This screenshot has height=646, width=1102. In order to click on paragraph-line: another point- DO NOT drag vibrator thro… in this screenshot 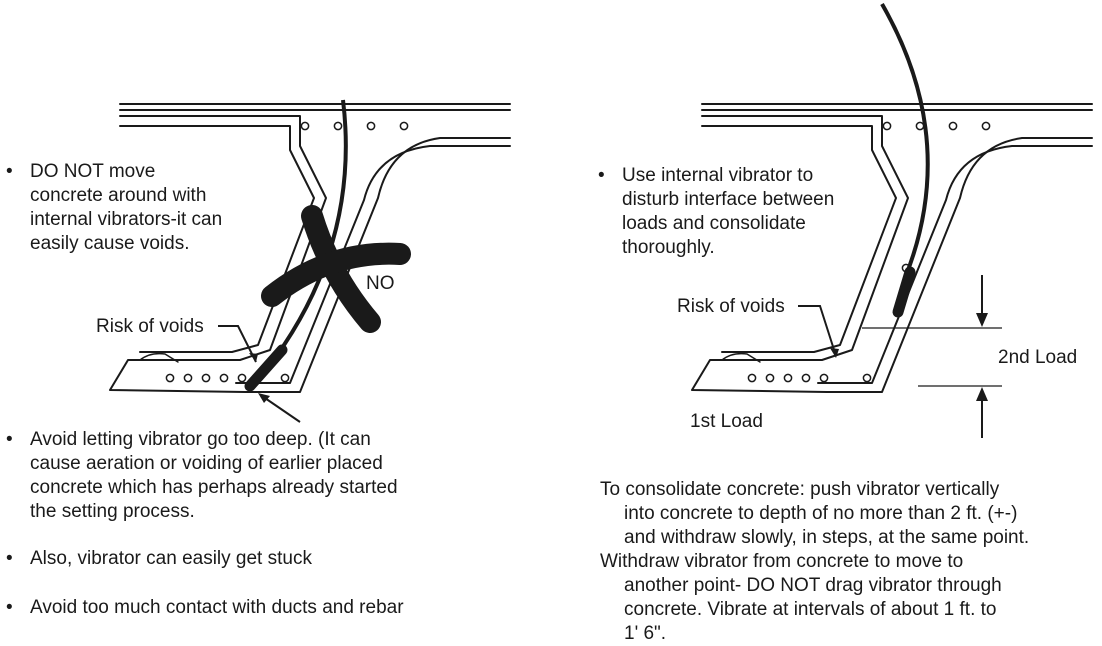, I will do `click(813, 585)`.